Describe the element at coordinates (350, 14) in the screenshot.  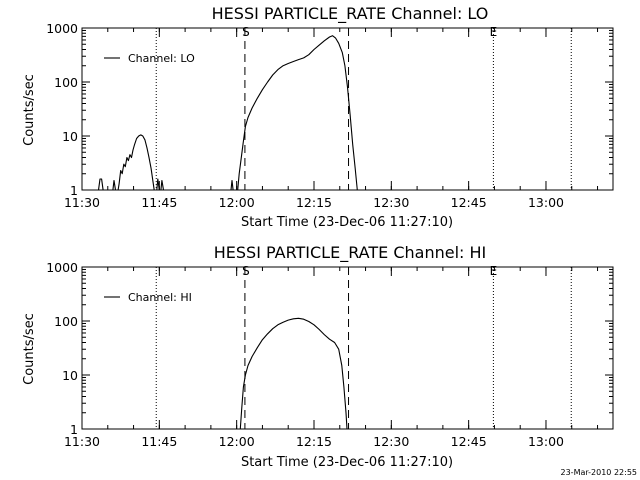
I see `chart-title: HESSI PARTICLE_RATE Channel: LO` at that location.